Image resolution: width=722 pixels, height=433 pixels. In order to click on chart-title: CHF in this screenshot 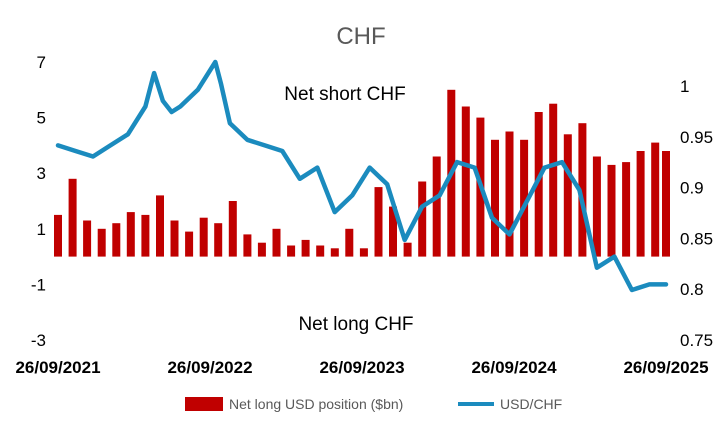, I will do `click(360, 36)`.